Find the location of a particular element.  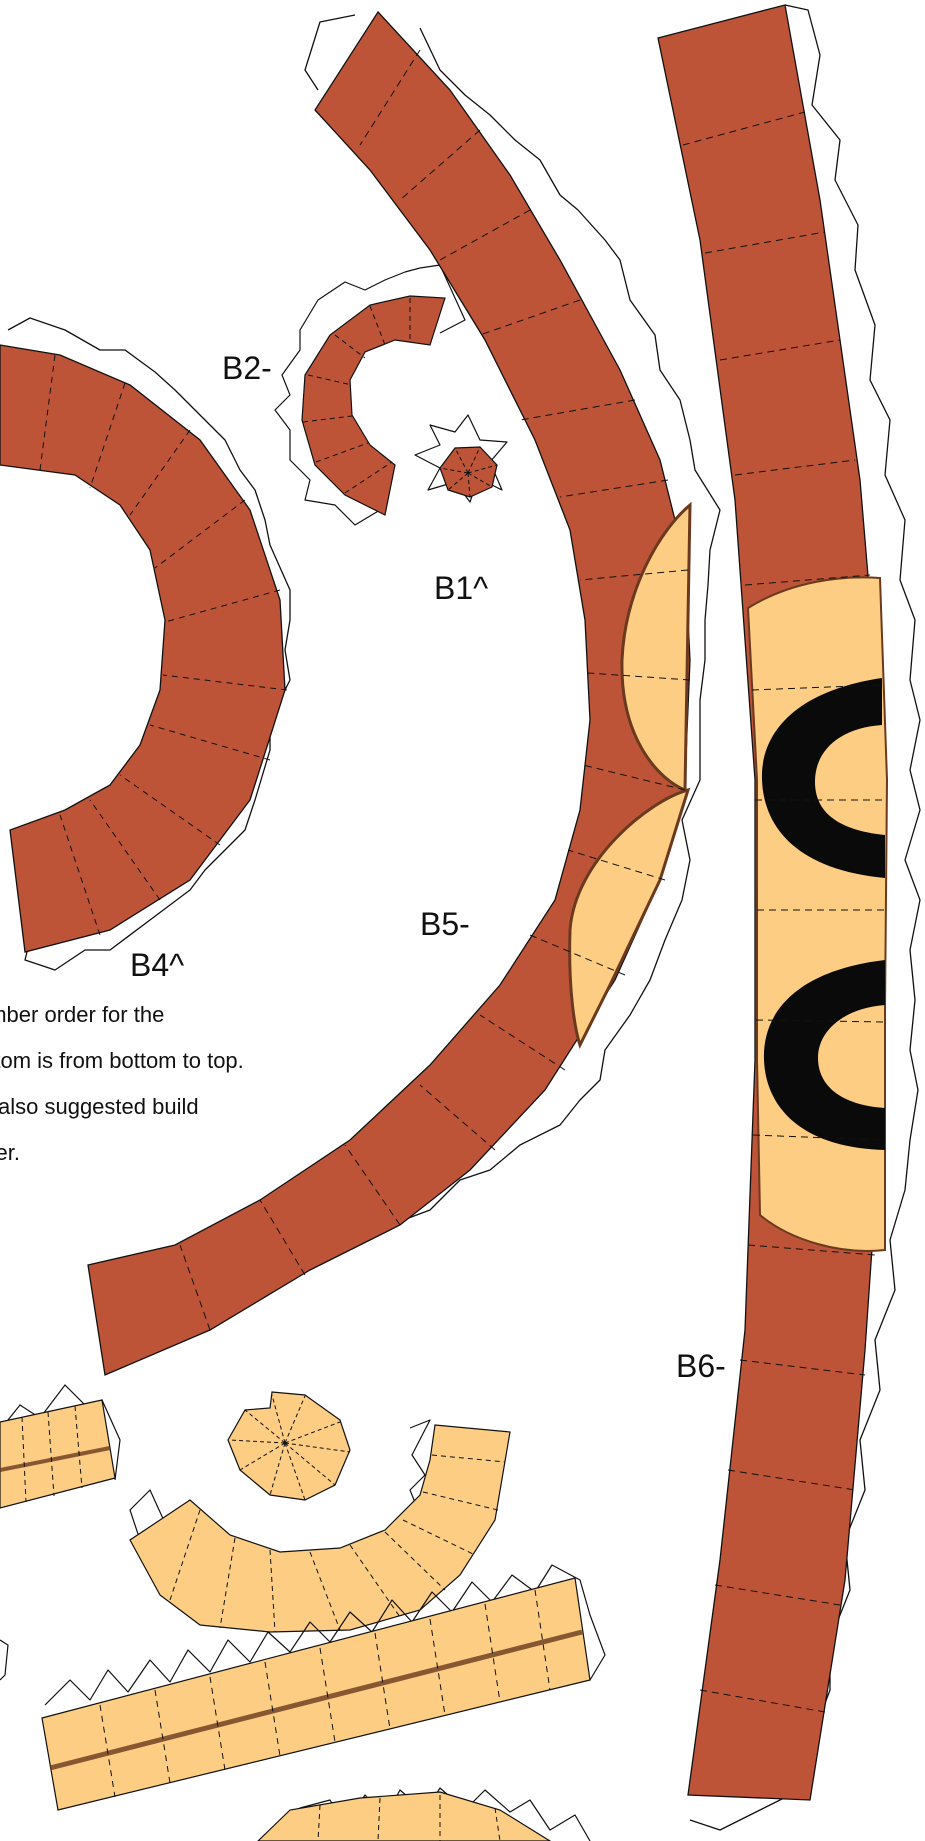

label-b5: B5- is located at coordinates (445, 924).